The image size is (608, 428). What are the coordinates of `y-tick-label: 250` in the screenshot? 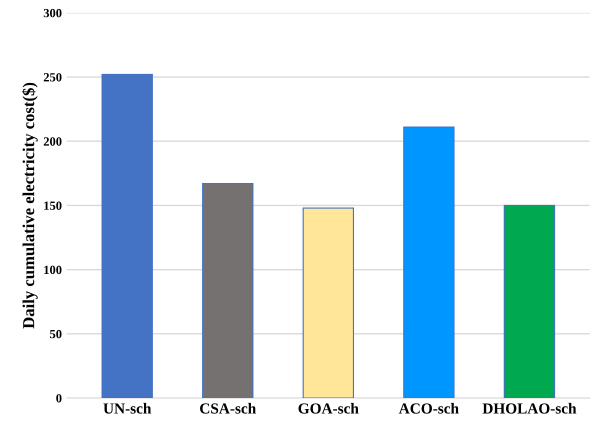 It's located at (53, 77).